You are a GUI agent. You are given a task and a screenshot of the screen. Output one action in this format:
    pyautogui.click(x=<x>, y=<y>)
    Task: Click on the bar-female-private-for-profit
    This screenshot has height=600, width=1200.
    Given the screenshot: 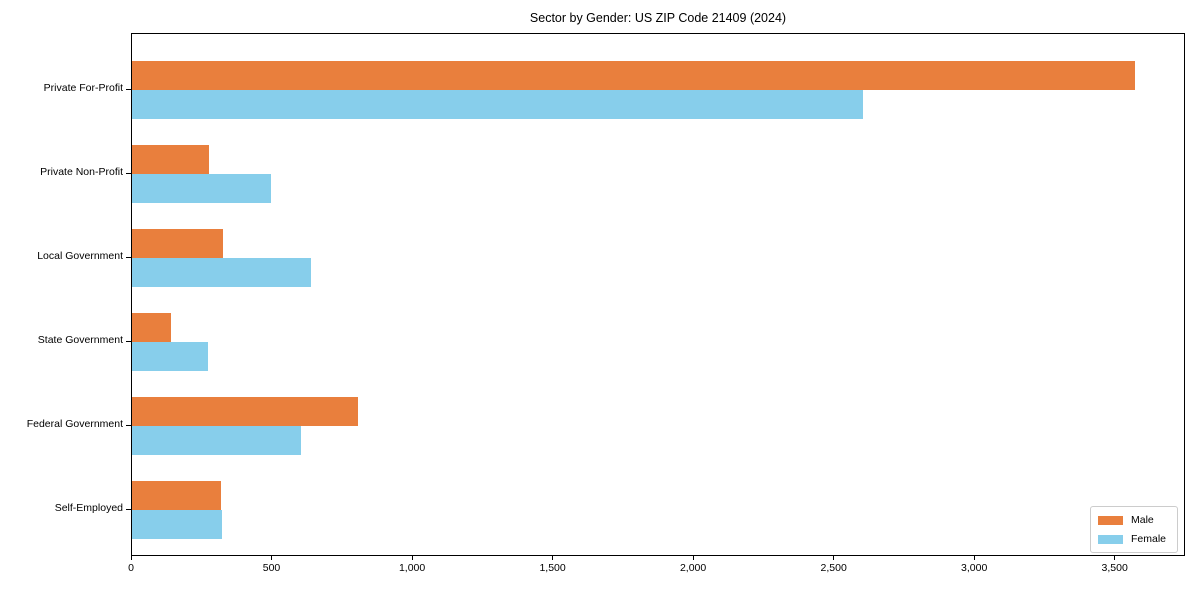 What is the action you would take?
    pyautogui.click(x=497, y=104)
    